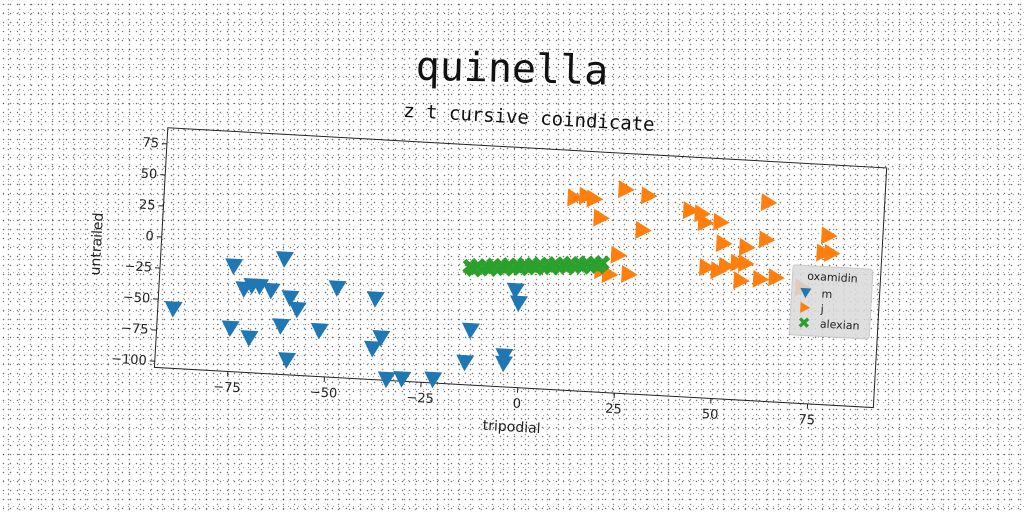 This screenshot has width=1024, height=512. Describe the element at coordinates (821, 308) in the screenshot. I see `legend-label: j` at that location.